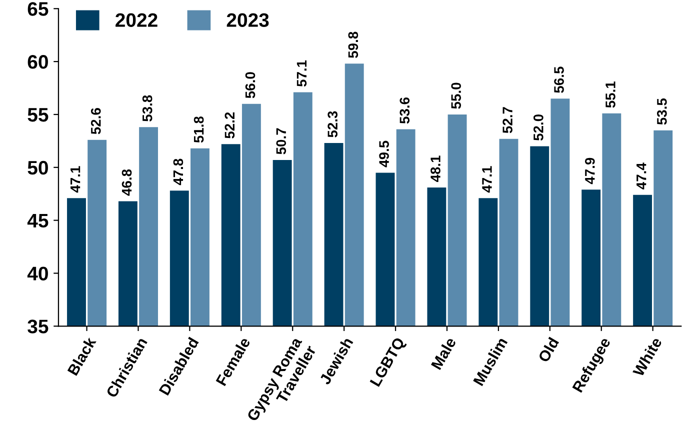  What do you see at coordinates (548, 349) in the screenshot?
I see `x-tick-label: Old` at bounding box center [548, 349].